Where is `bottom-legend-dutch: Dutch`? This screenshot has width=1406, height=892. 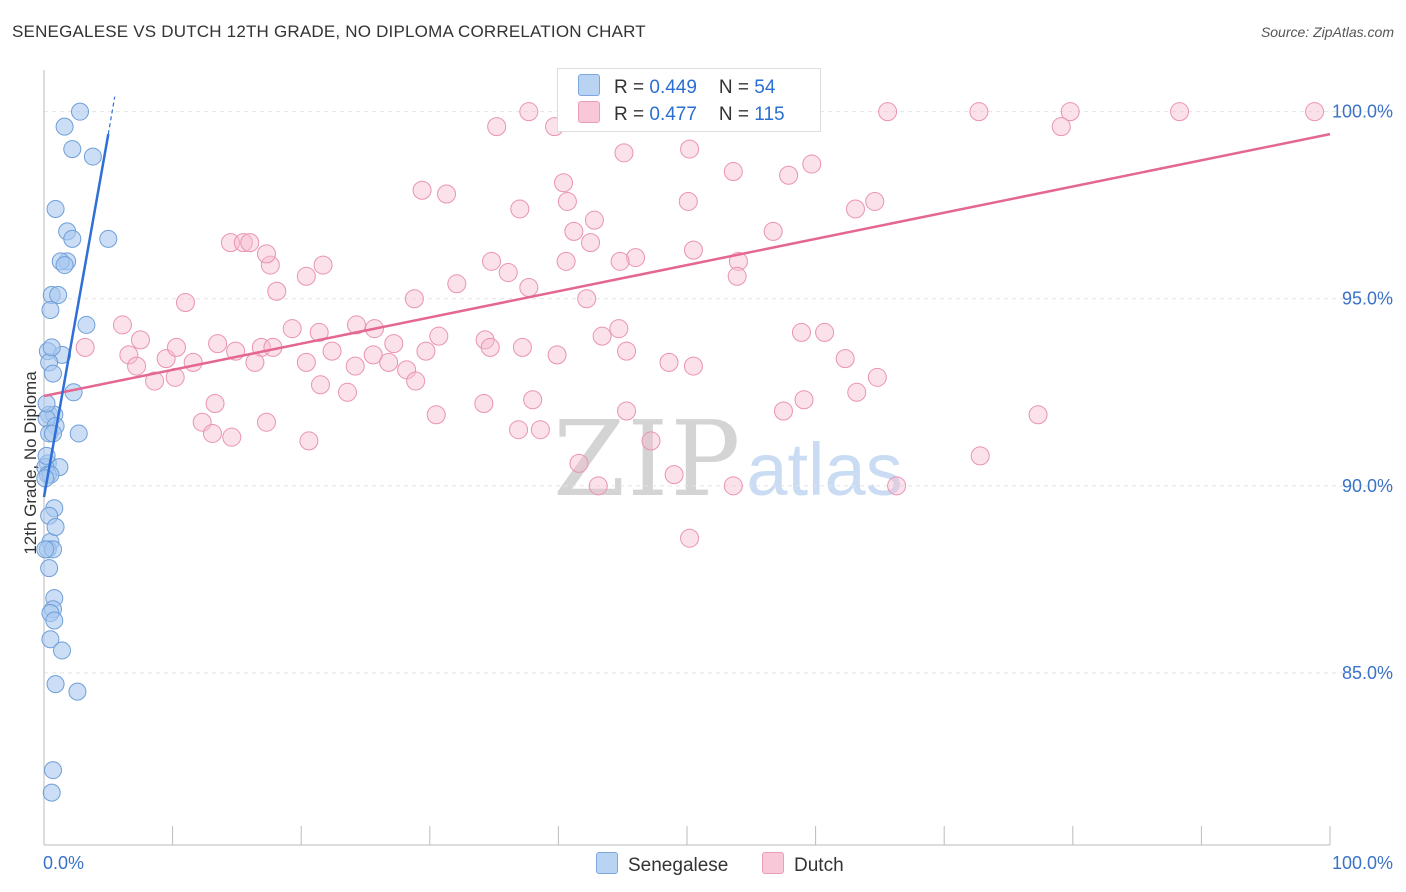 bottom-legend-dutch: Dutch is located at coordinates (803, 865).